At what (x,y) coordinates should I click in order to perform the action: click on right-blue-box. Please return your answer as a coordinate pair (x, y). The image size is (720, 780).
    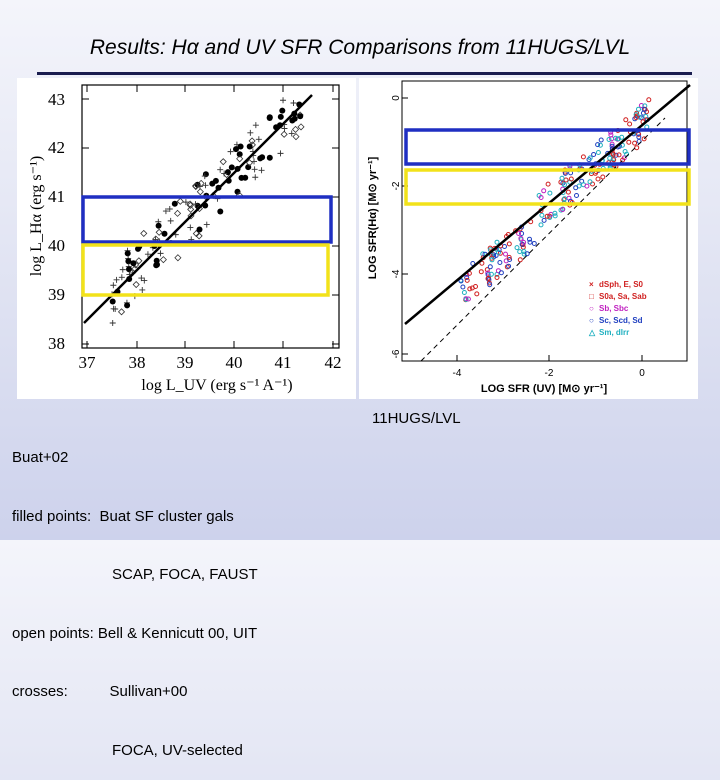
    Looking at the image, I should click on (547, 147).